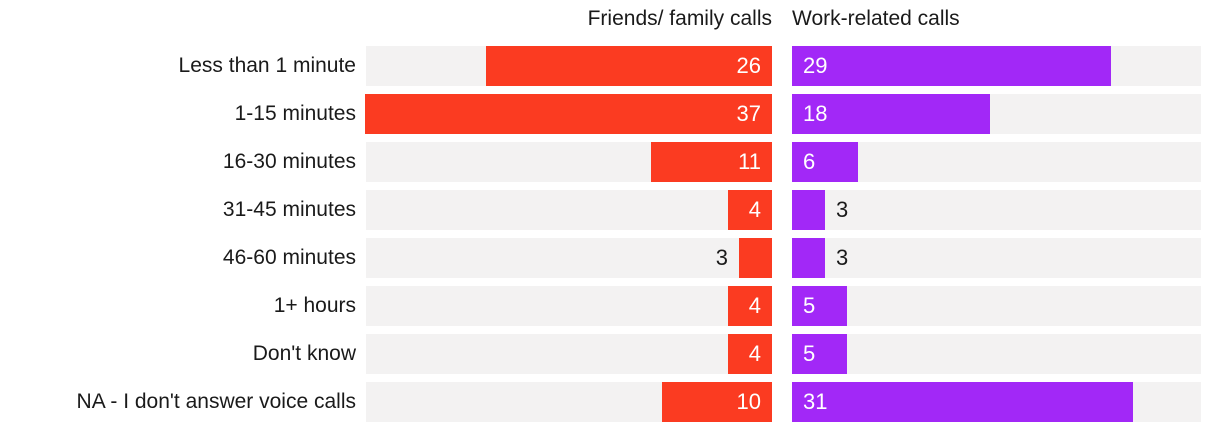 The width and height of the screenshot is (1220, 432). Describe the element at coordinates (216, 401) in the screenshot. I see `category-label: NA - I don't answer voice calls` at that location.